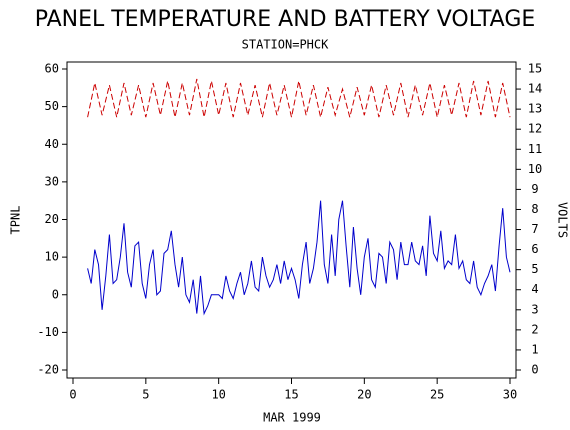 This screenshot has height=430, width=570. Describe the element at coordinates (535, 69) in the screenshot. I see `y2-tick-label: 15` at that location.